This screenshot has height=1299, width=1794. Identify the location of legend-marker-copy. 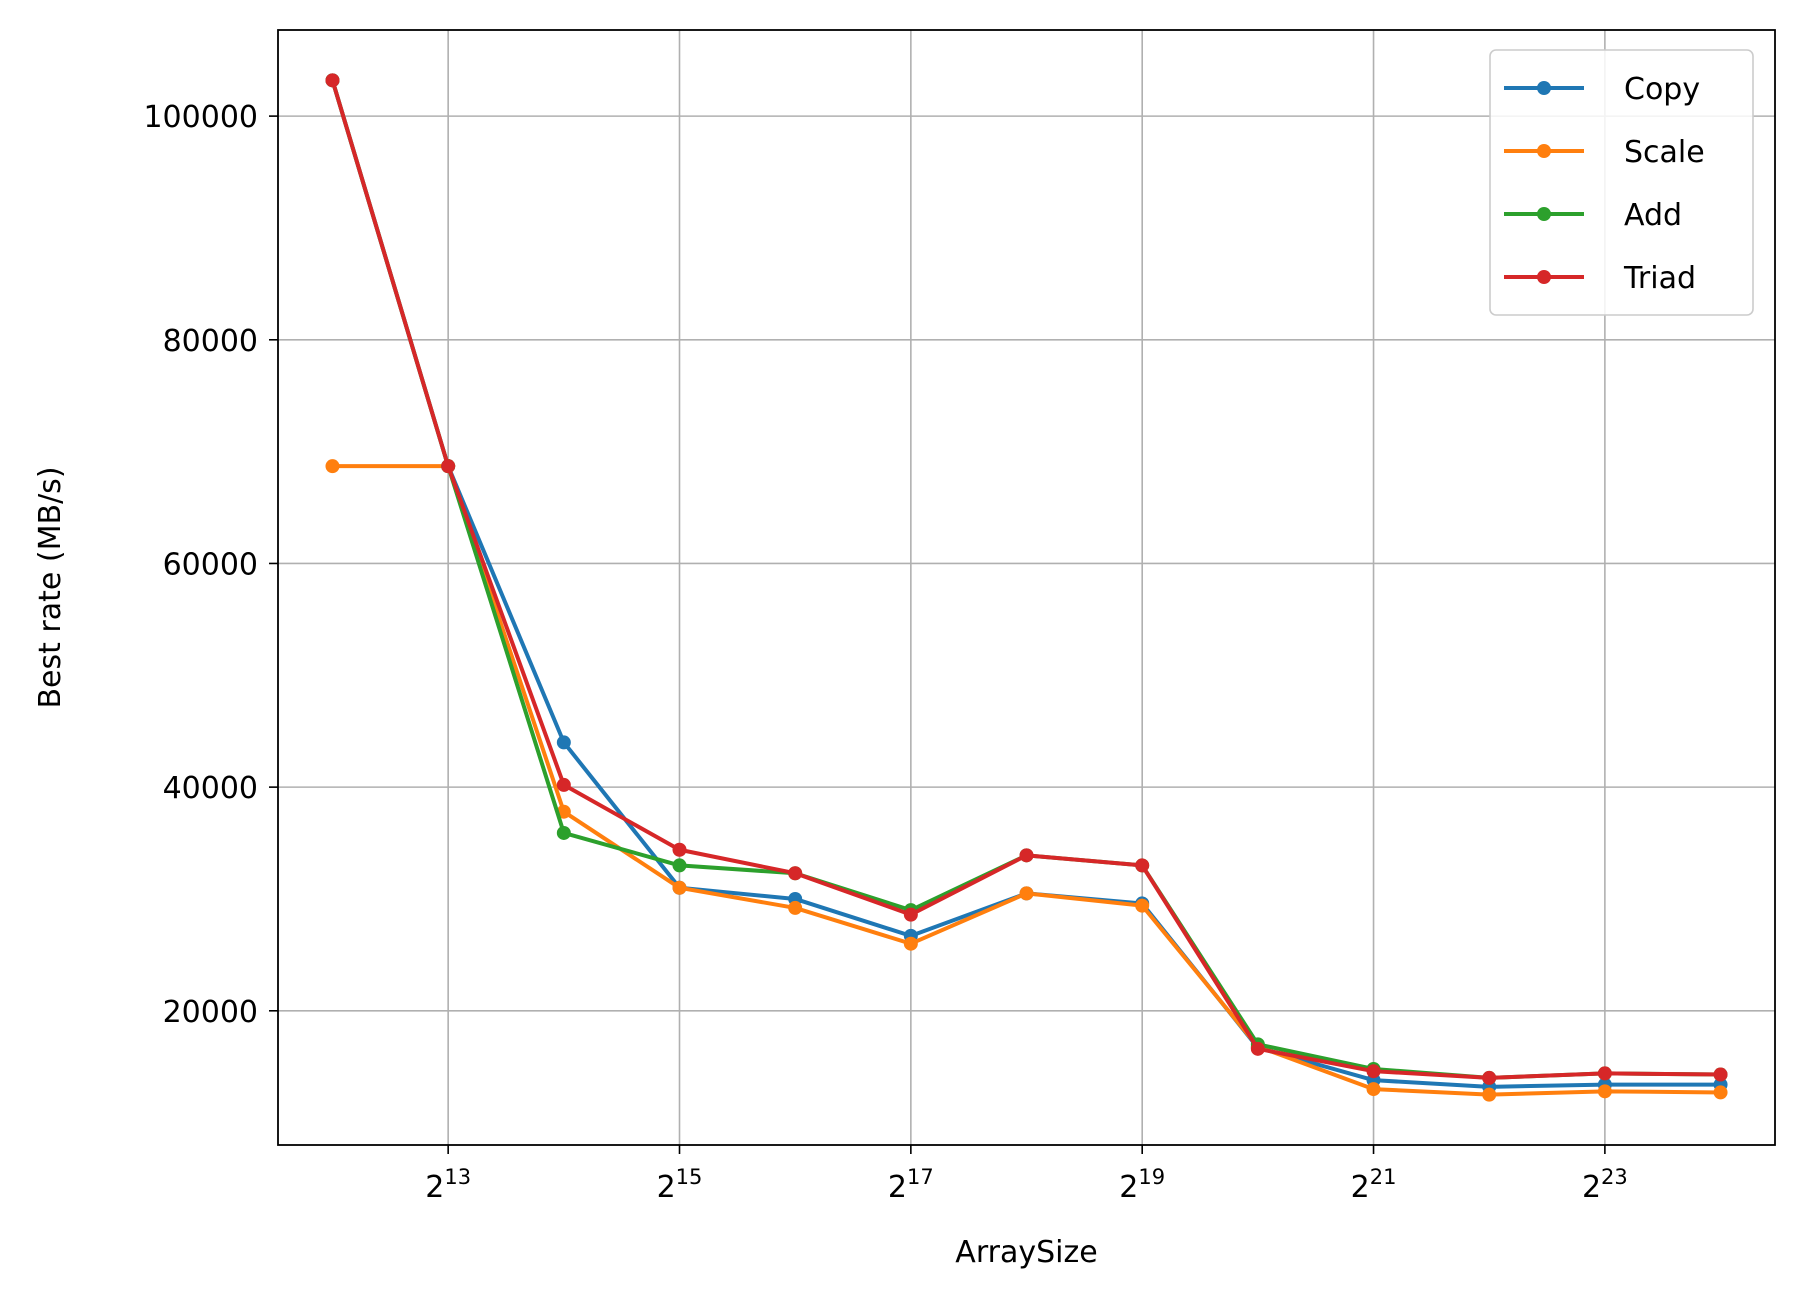
(1544, 88).